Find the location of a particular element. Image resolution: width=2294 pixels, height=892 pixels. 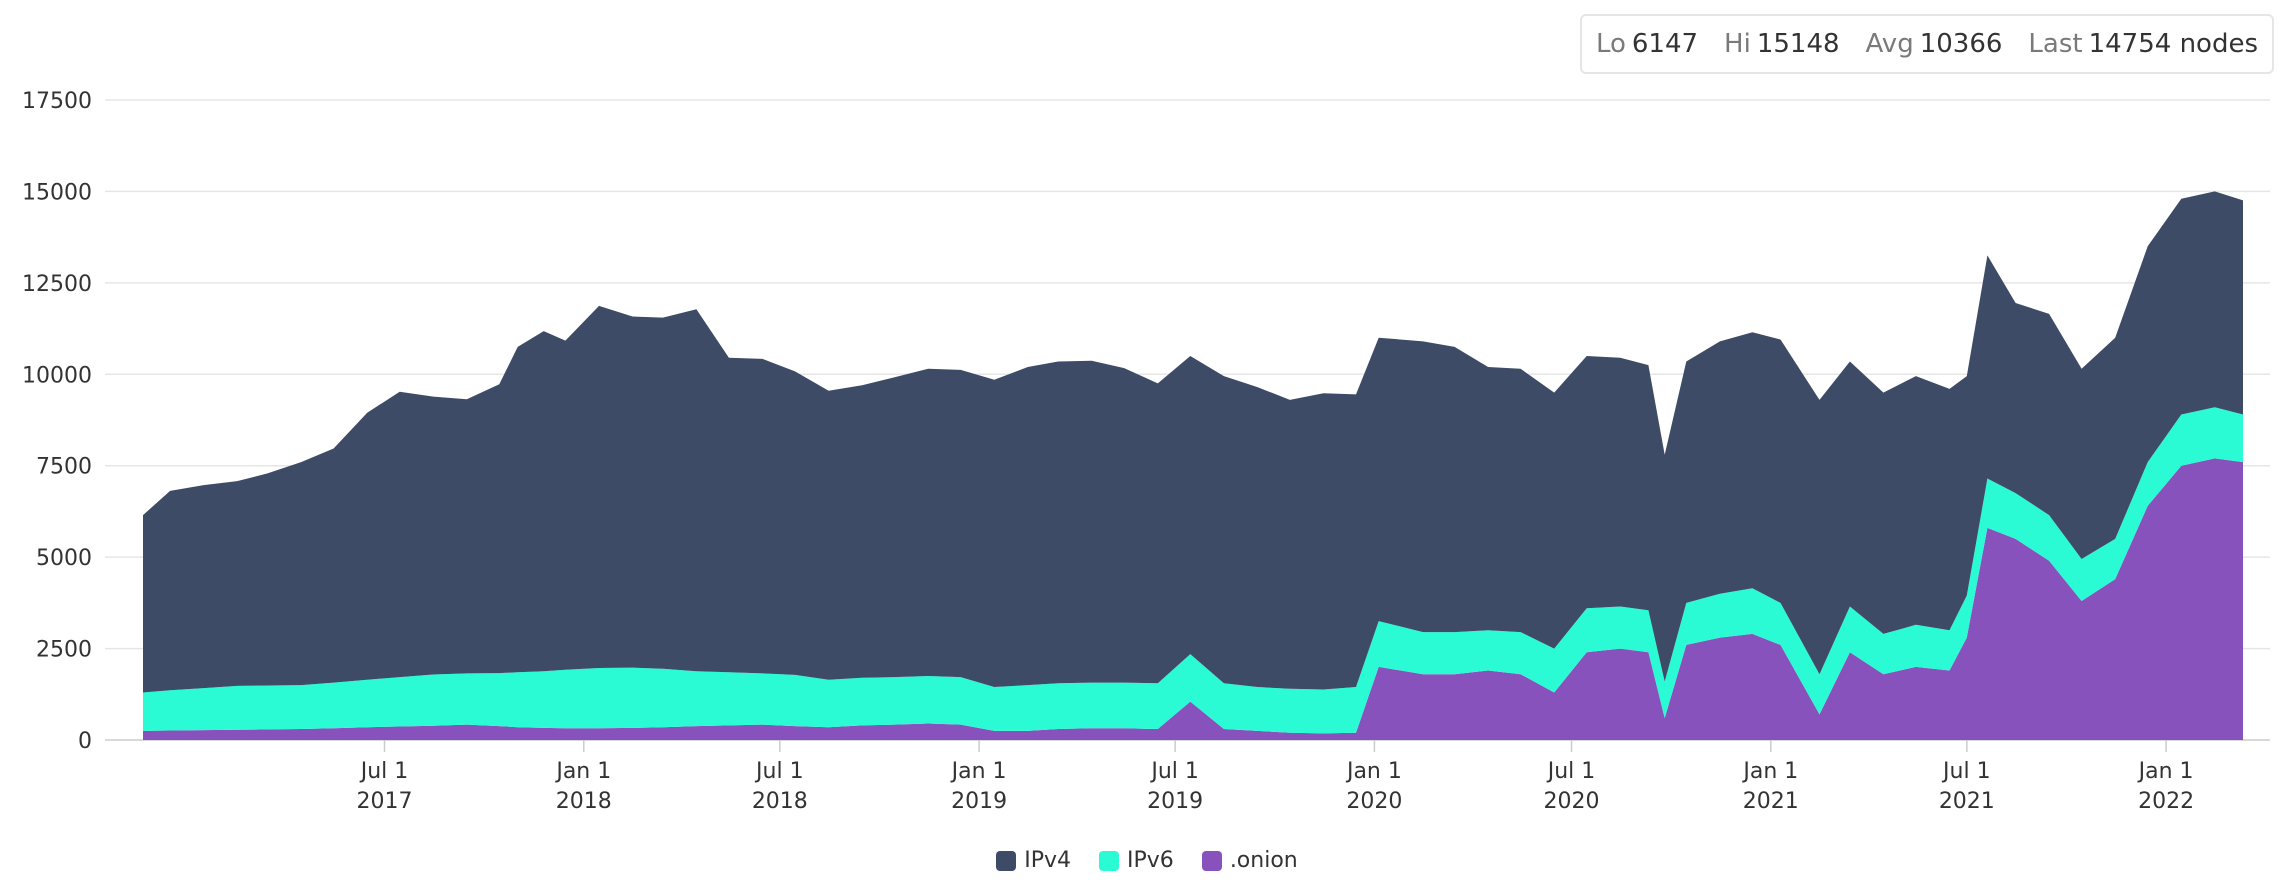

stat-last-value: 14754 nodes is located at coordinates (2173, 44).